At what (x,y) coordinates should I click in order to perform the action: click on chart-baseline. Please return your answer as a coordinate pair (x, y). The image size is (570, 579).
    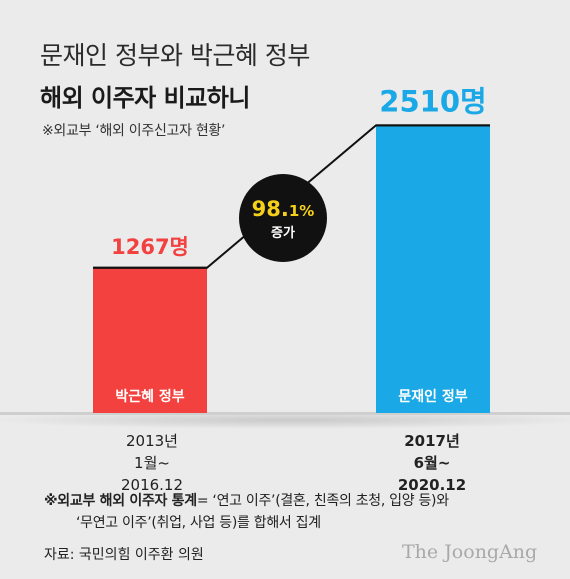
    Looking at the image, I should click on (285, 413).